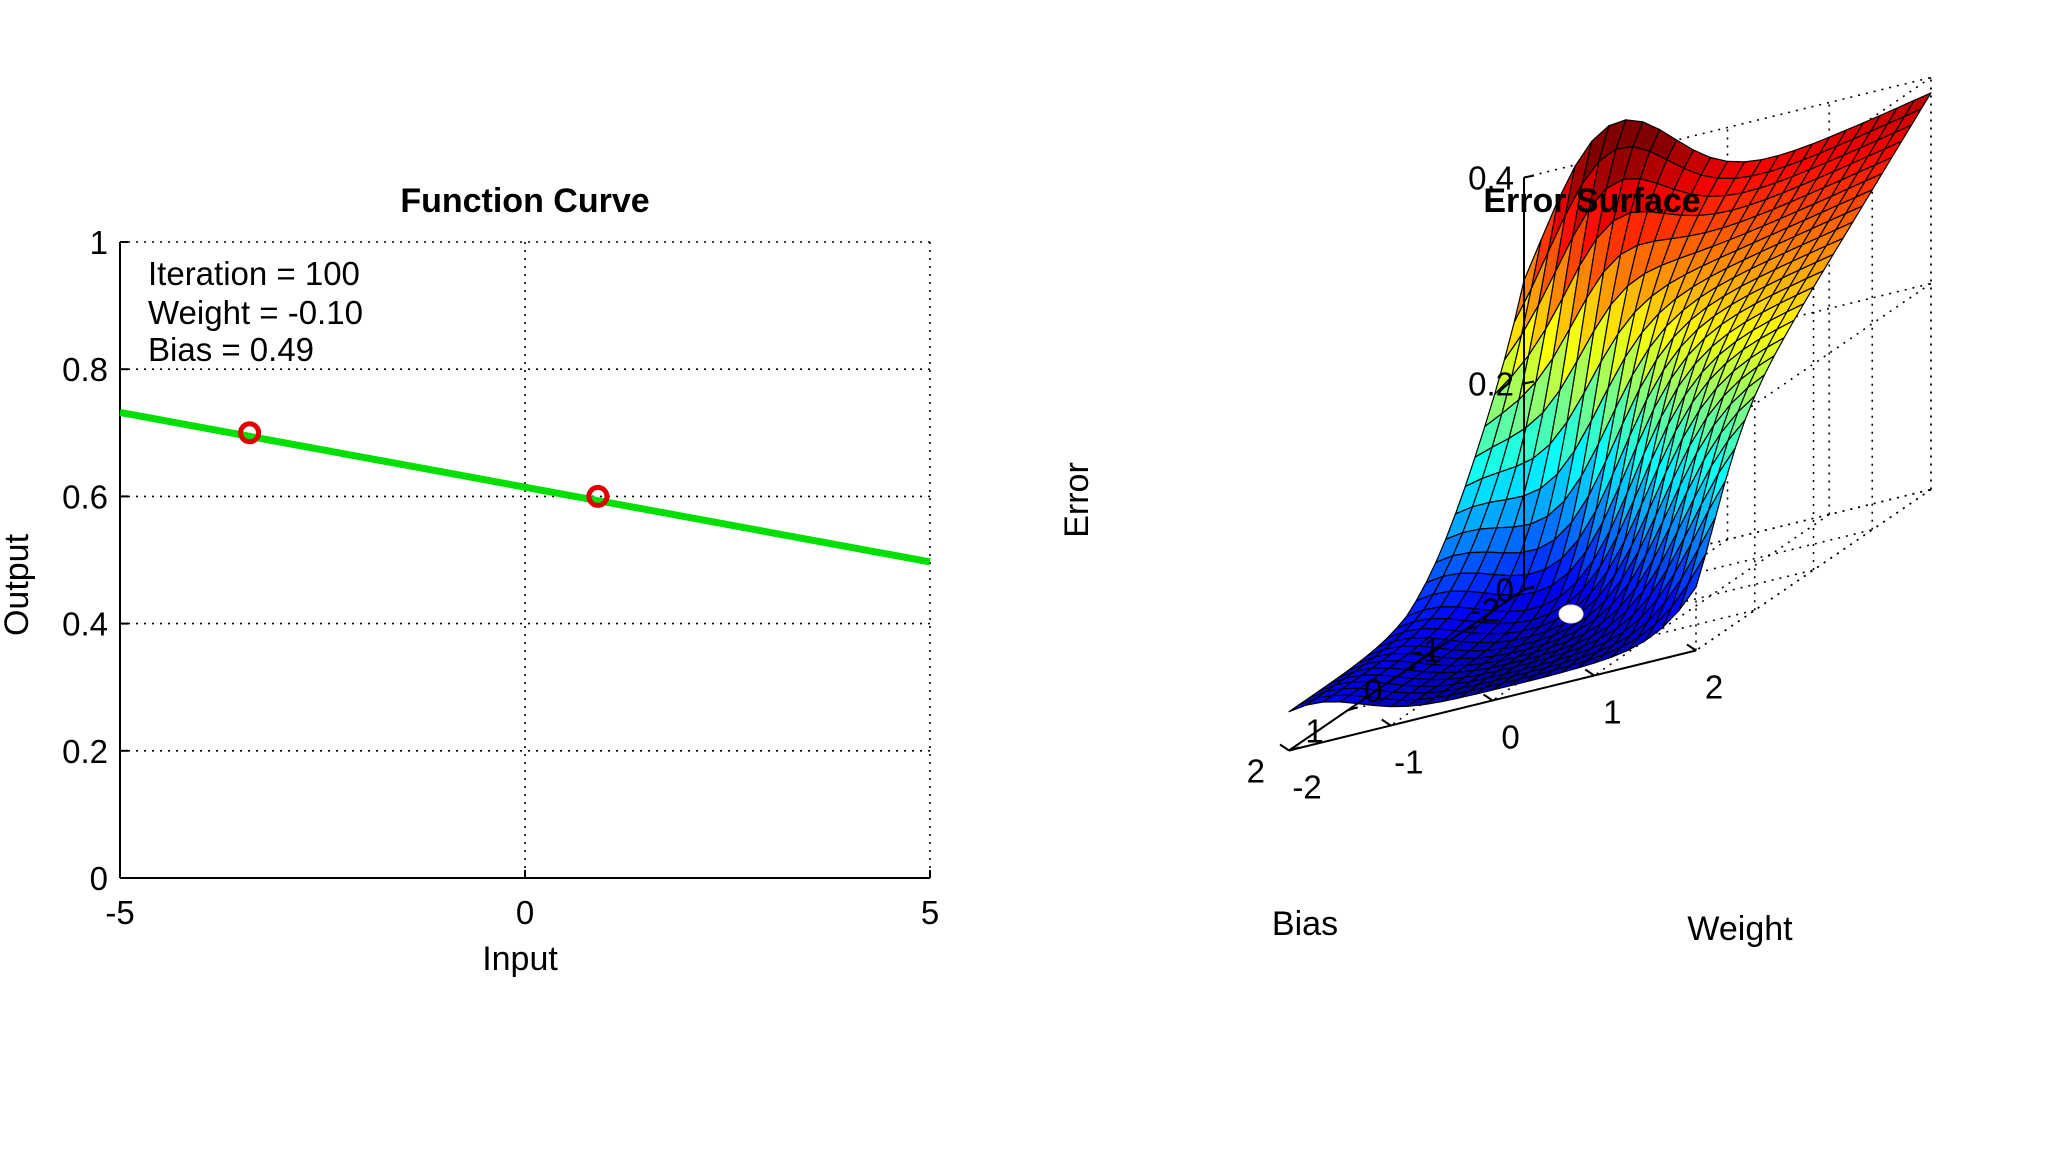  I want to click on tick-labels: 0 0.2 0.4 -2 -1 0 1 2 -2 -1 0 1 2, so click(1485, 483).